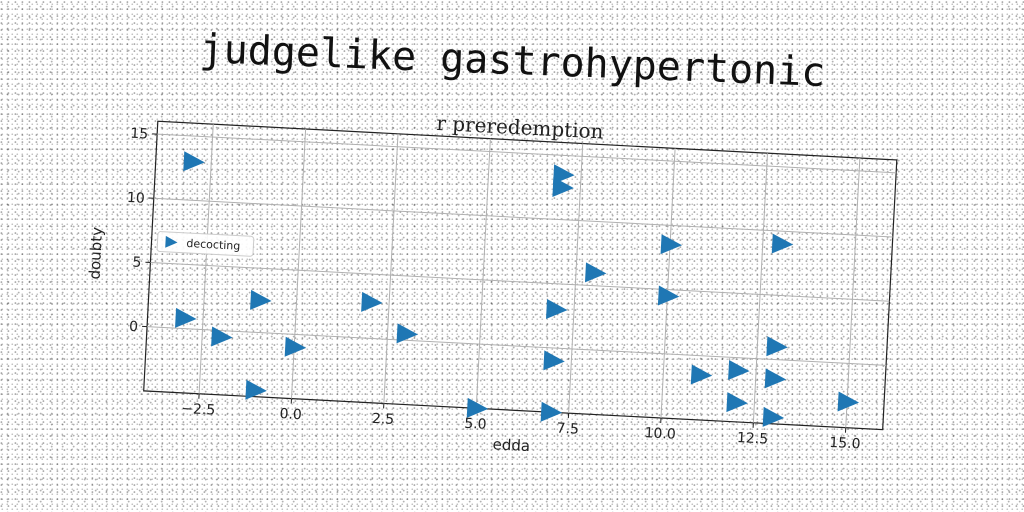 The image size is (1024, 512). What do you see at coordinates (139, 134) in the screenshot?
I see `y-tick-label: 15` at bounding box center [139, 134].